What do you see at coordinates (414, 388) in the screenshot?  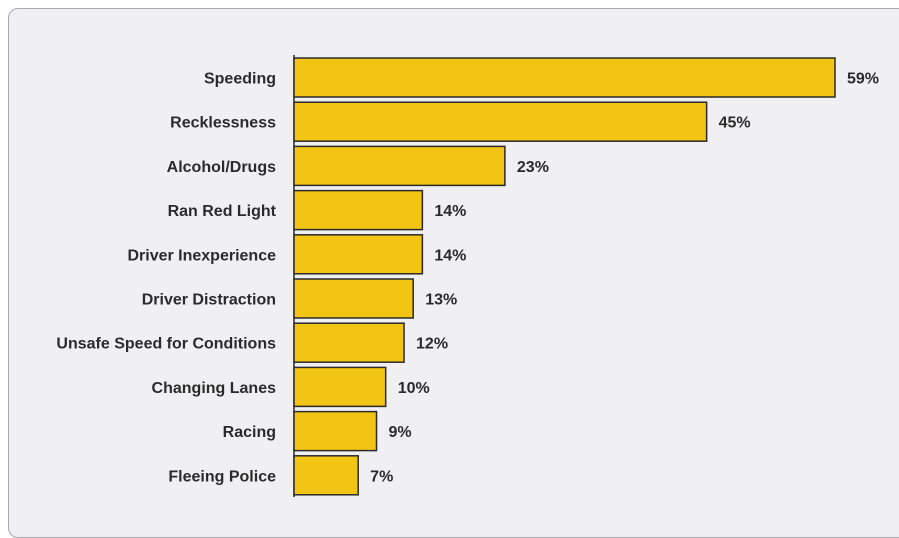 I see `value-label-7: 10%` at bounding box center [414, 388].